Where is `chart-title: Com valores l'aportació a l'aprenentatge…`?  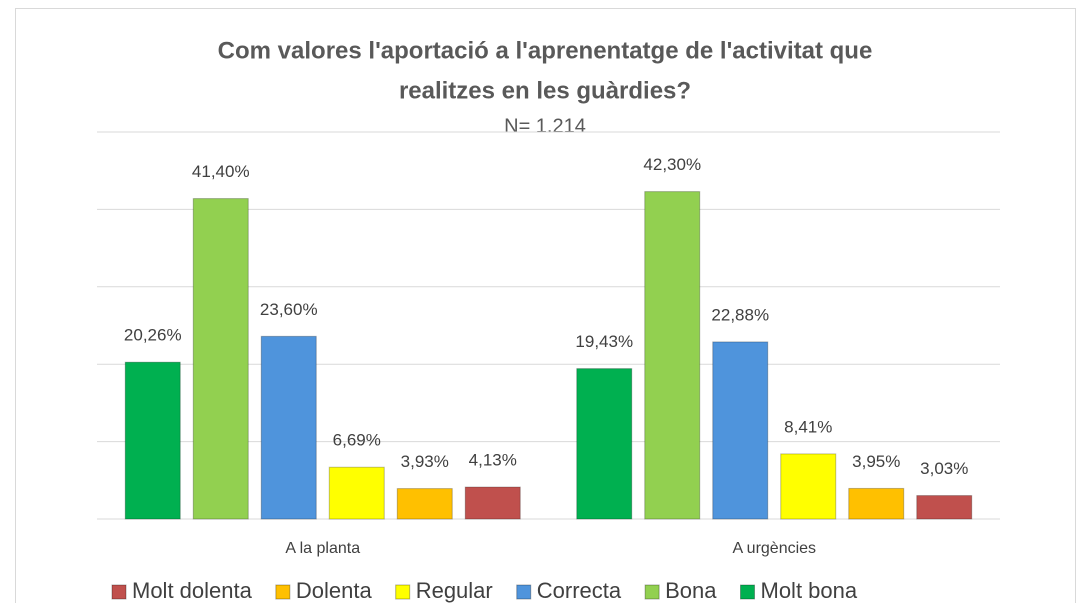 chart-title: Com valores l'aportació a l'aprenentatge… is located at coordinates (545, 50).